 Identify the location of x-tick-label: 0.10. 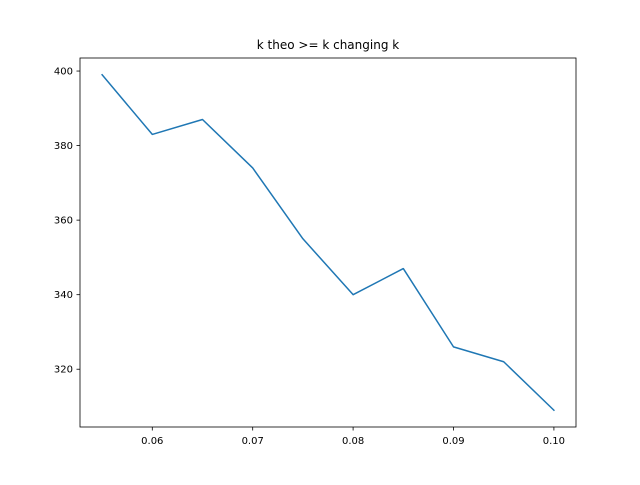
(554, 441).